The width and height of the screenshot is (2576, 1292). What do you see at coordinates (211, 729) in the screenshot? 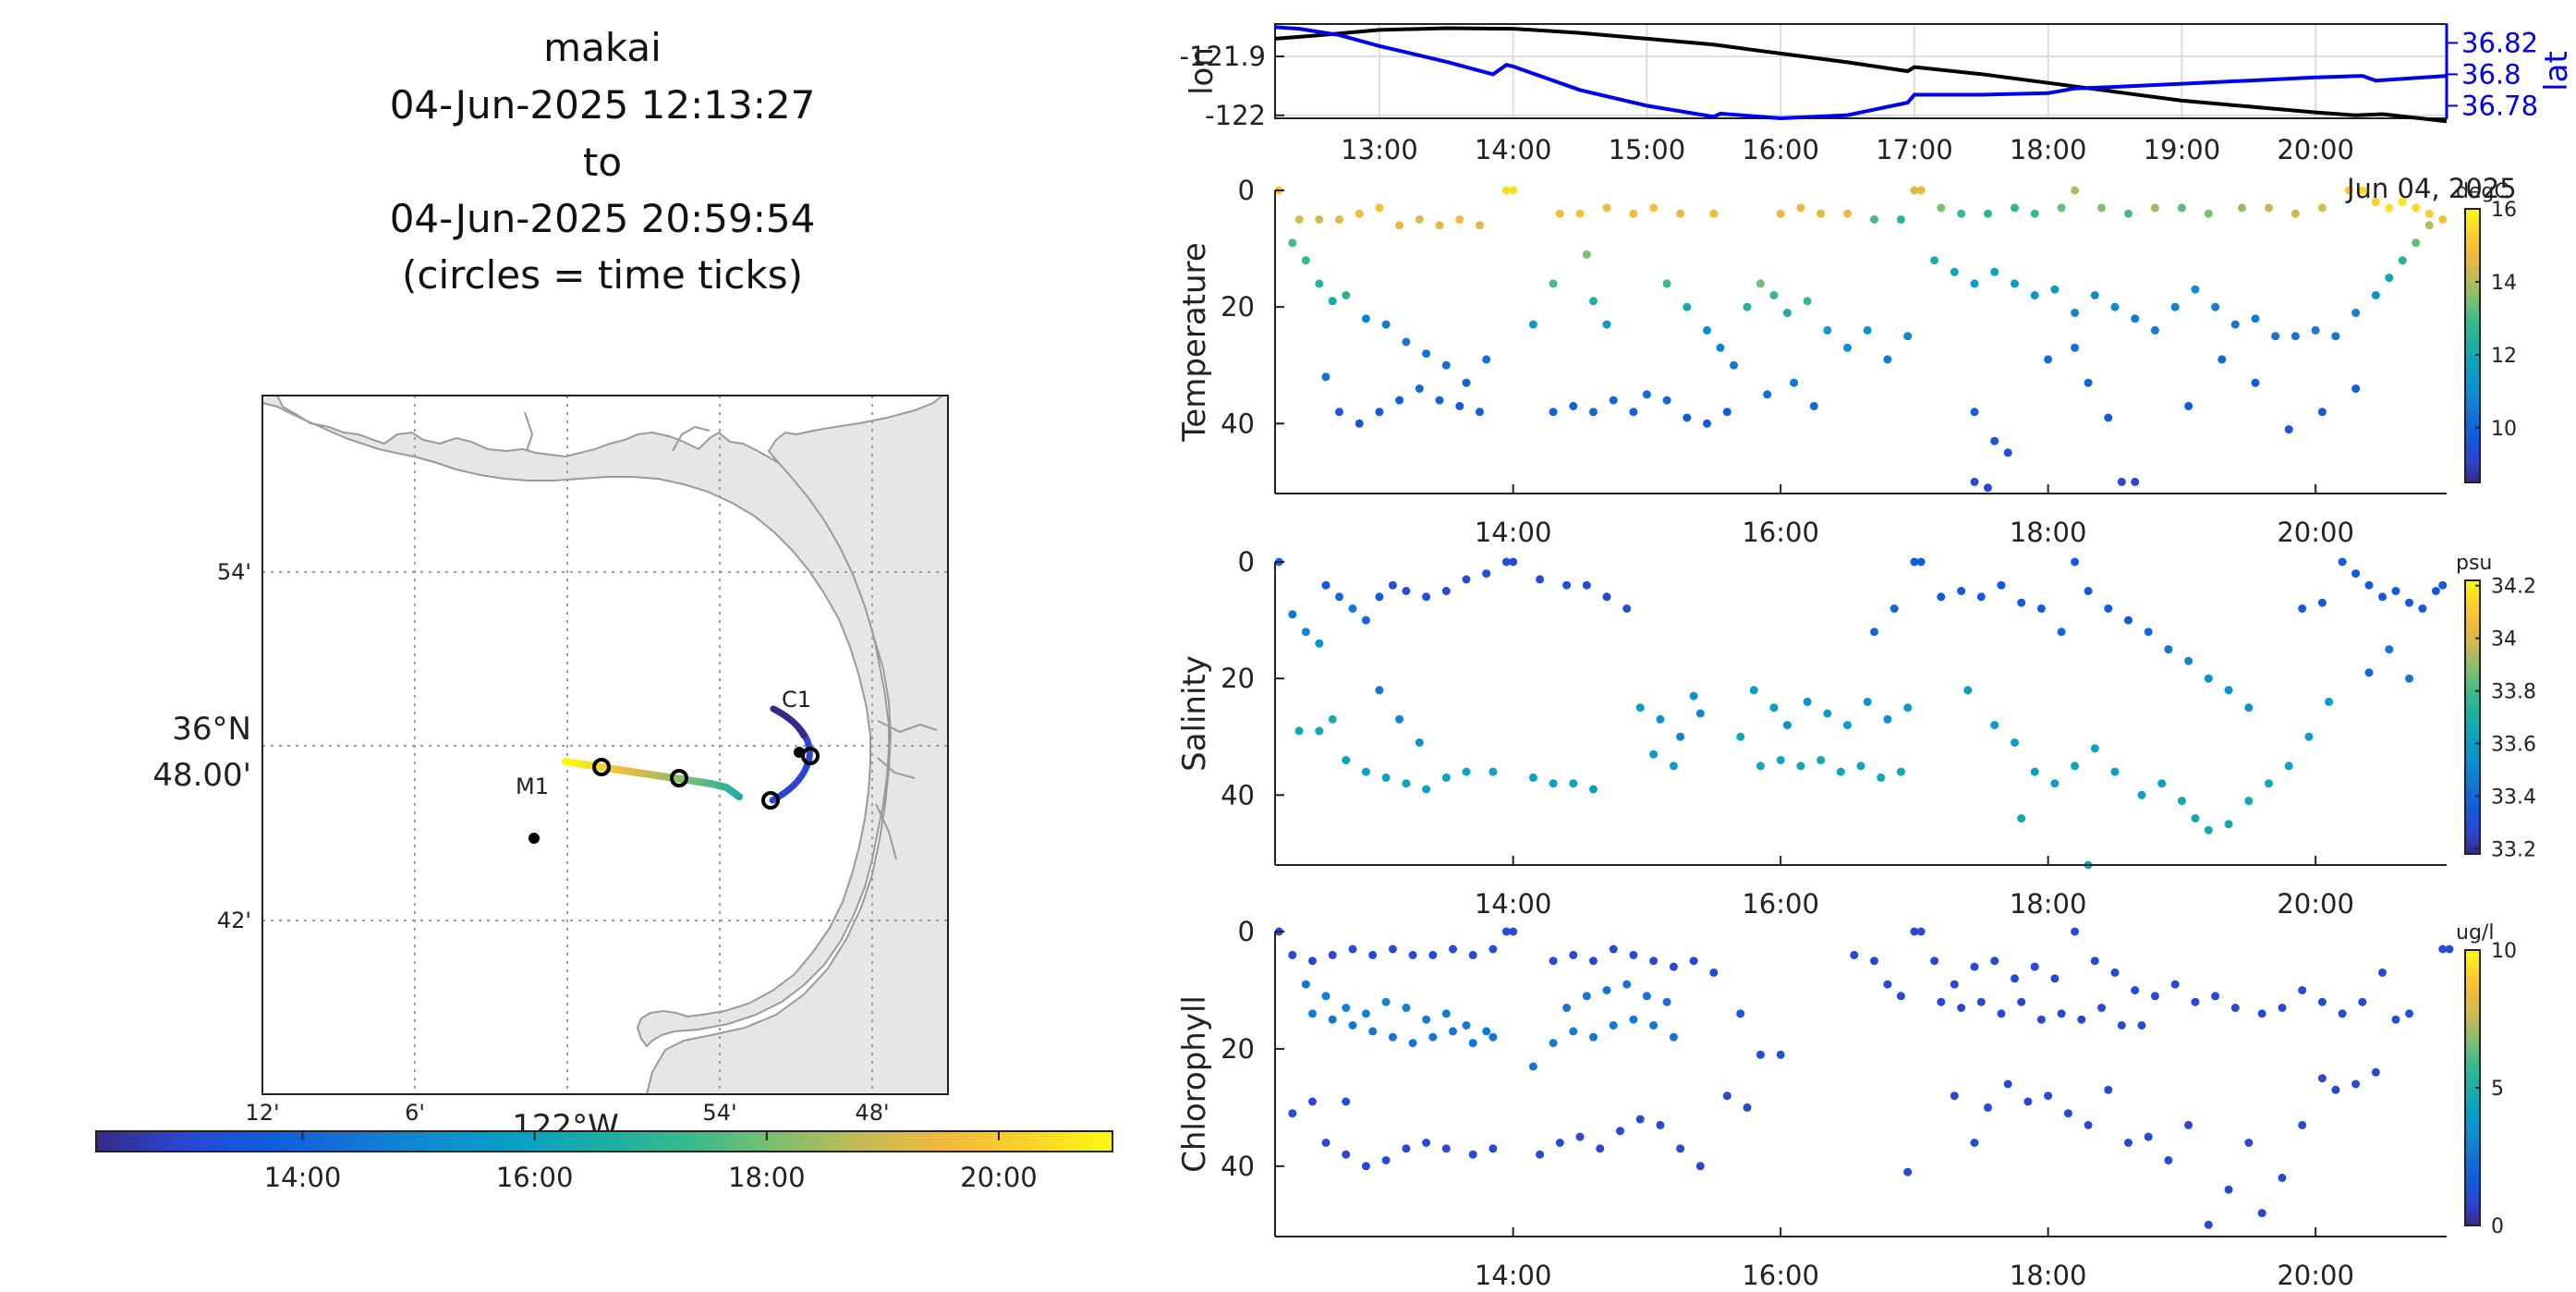
I see `map-lat-tick-36n: 36°N` at bounding box center [211, 729].